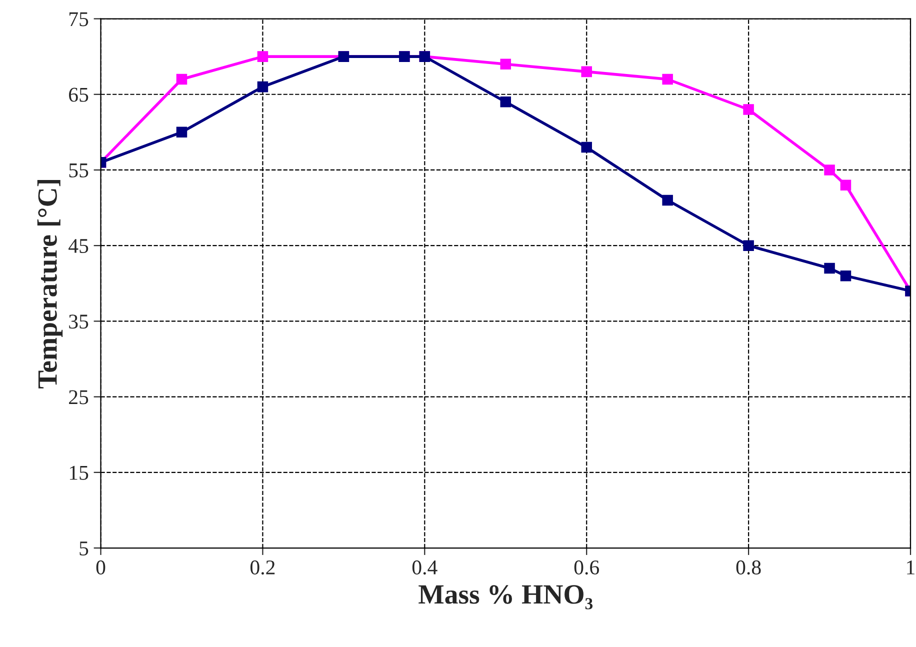 The image size is (916, 647). What do you see at coordinates (50, 284) in the screenshot?
I see `y-axis-title: Temperature [°C]` at bounding box center [50, 284].